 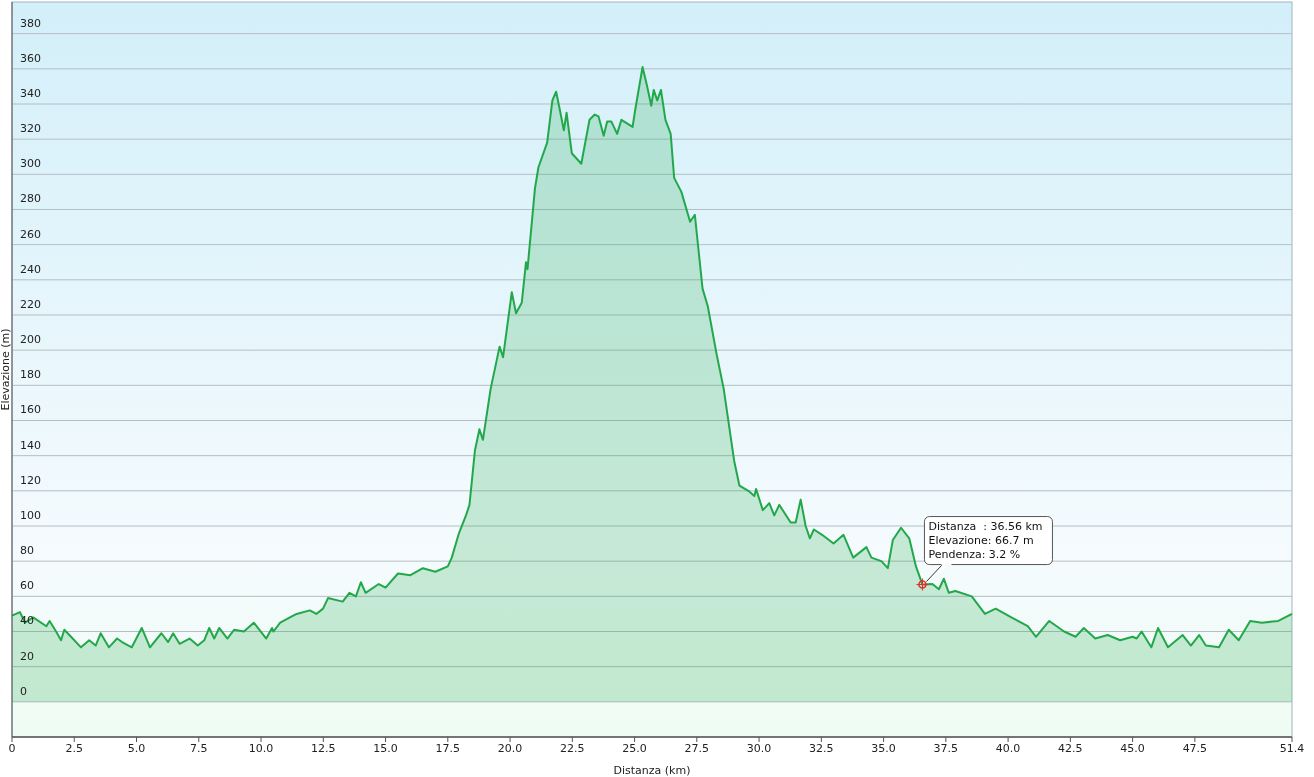 I want to click on y-tick-label: 300, so click(x=30, y=164).